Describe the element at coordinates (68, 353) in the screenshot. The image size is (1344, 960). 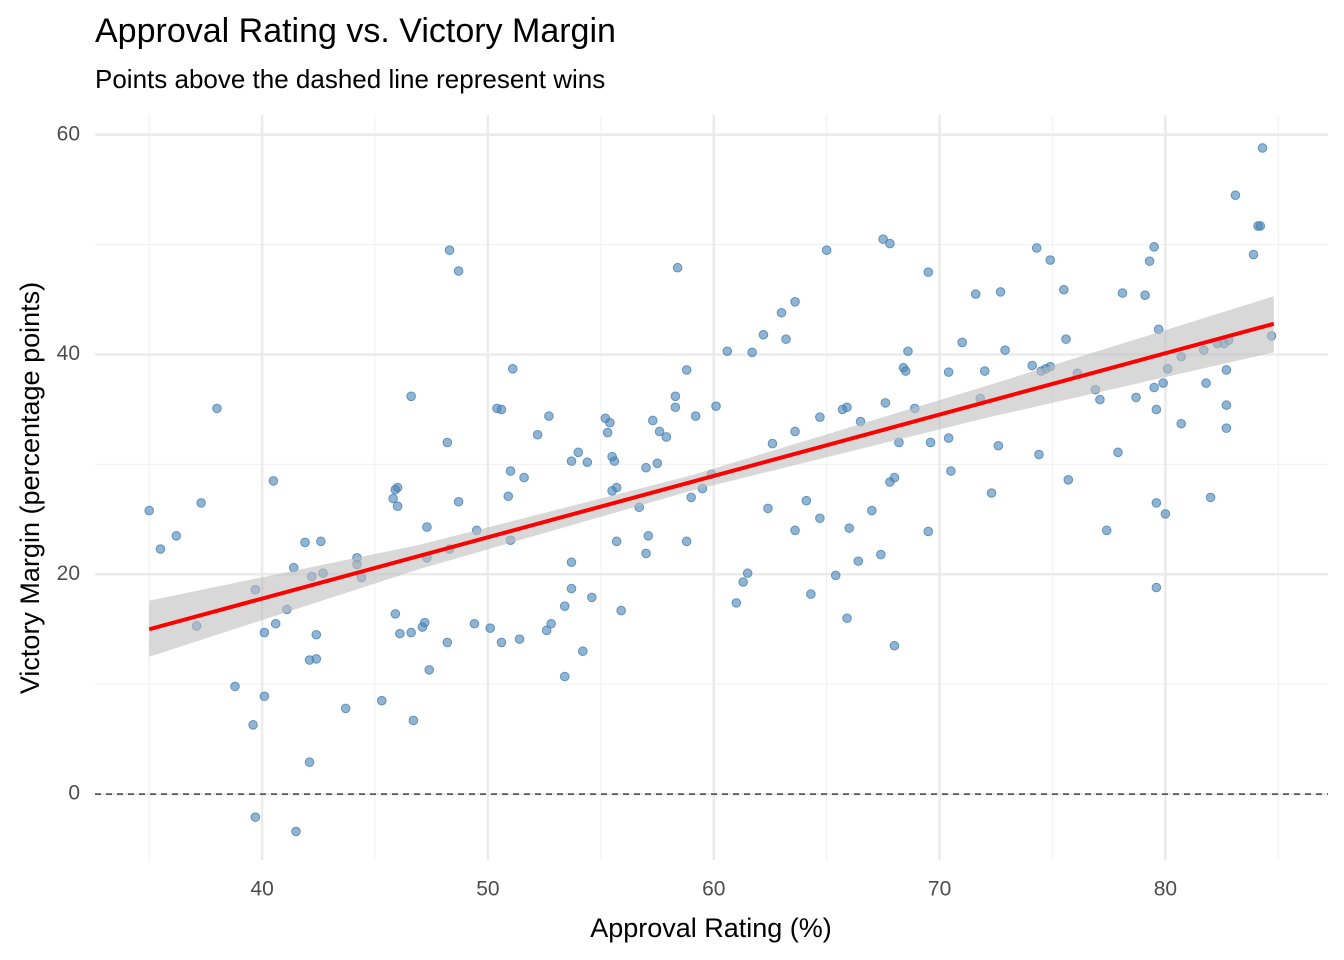
I see `y-tick-label: 40` at that location.